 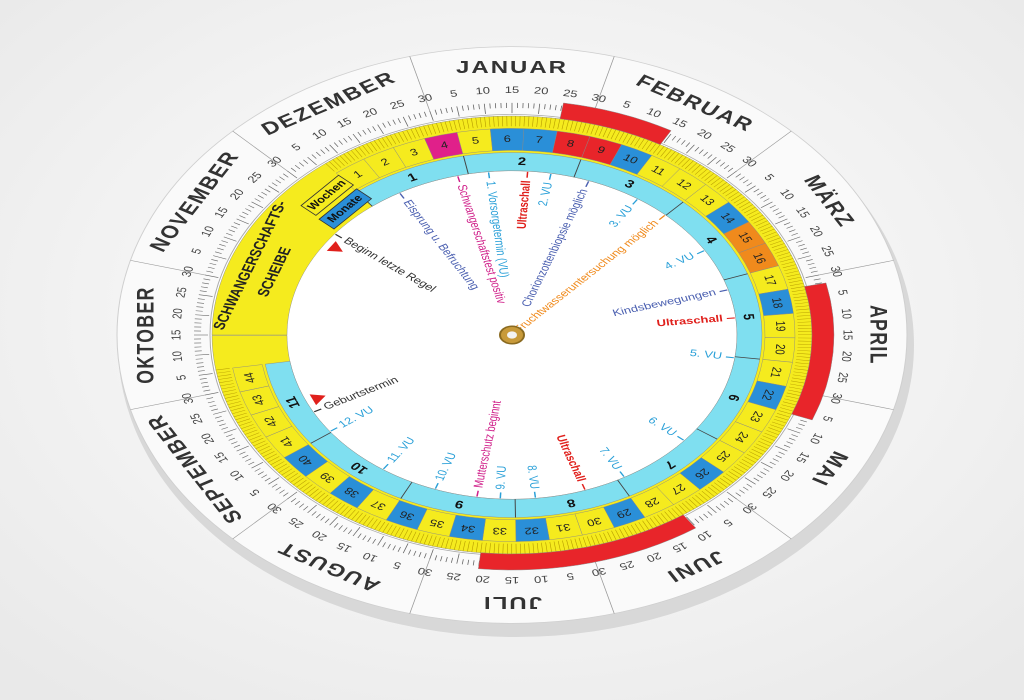 I want to click on annotation: Ultraschall, so click(x=524, y=204).